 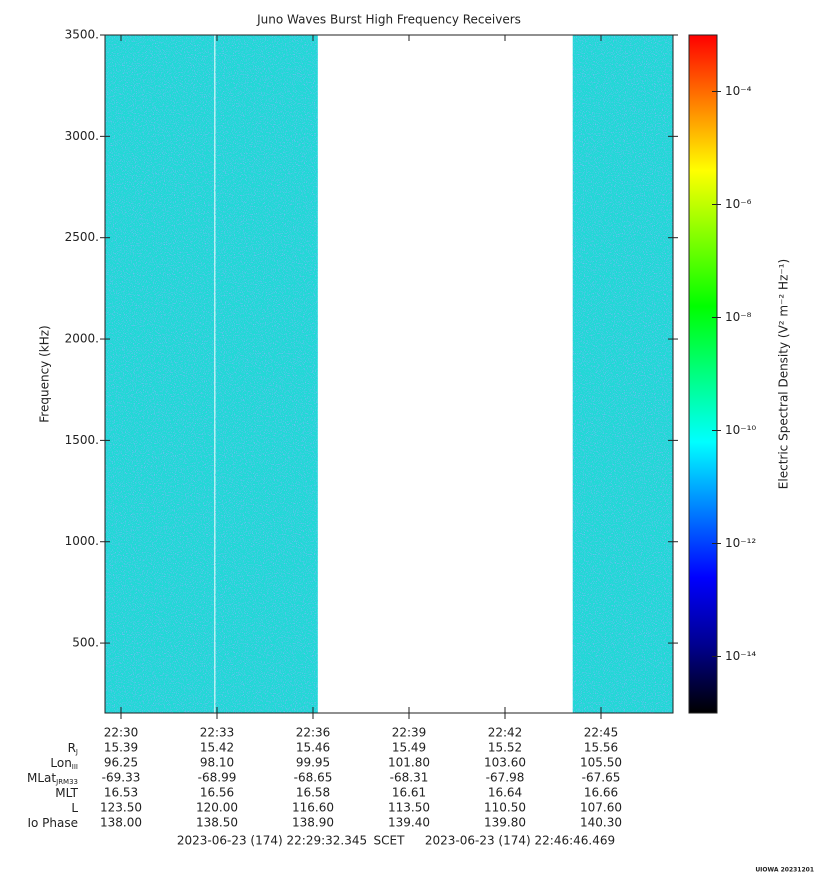 What do you see at coordinates (601, 823) in the screenshot?
I see `ephemeris-value: 140.30` at bounding box center [601, 823].